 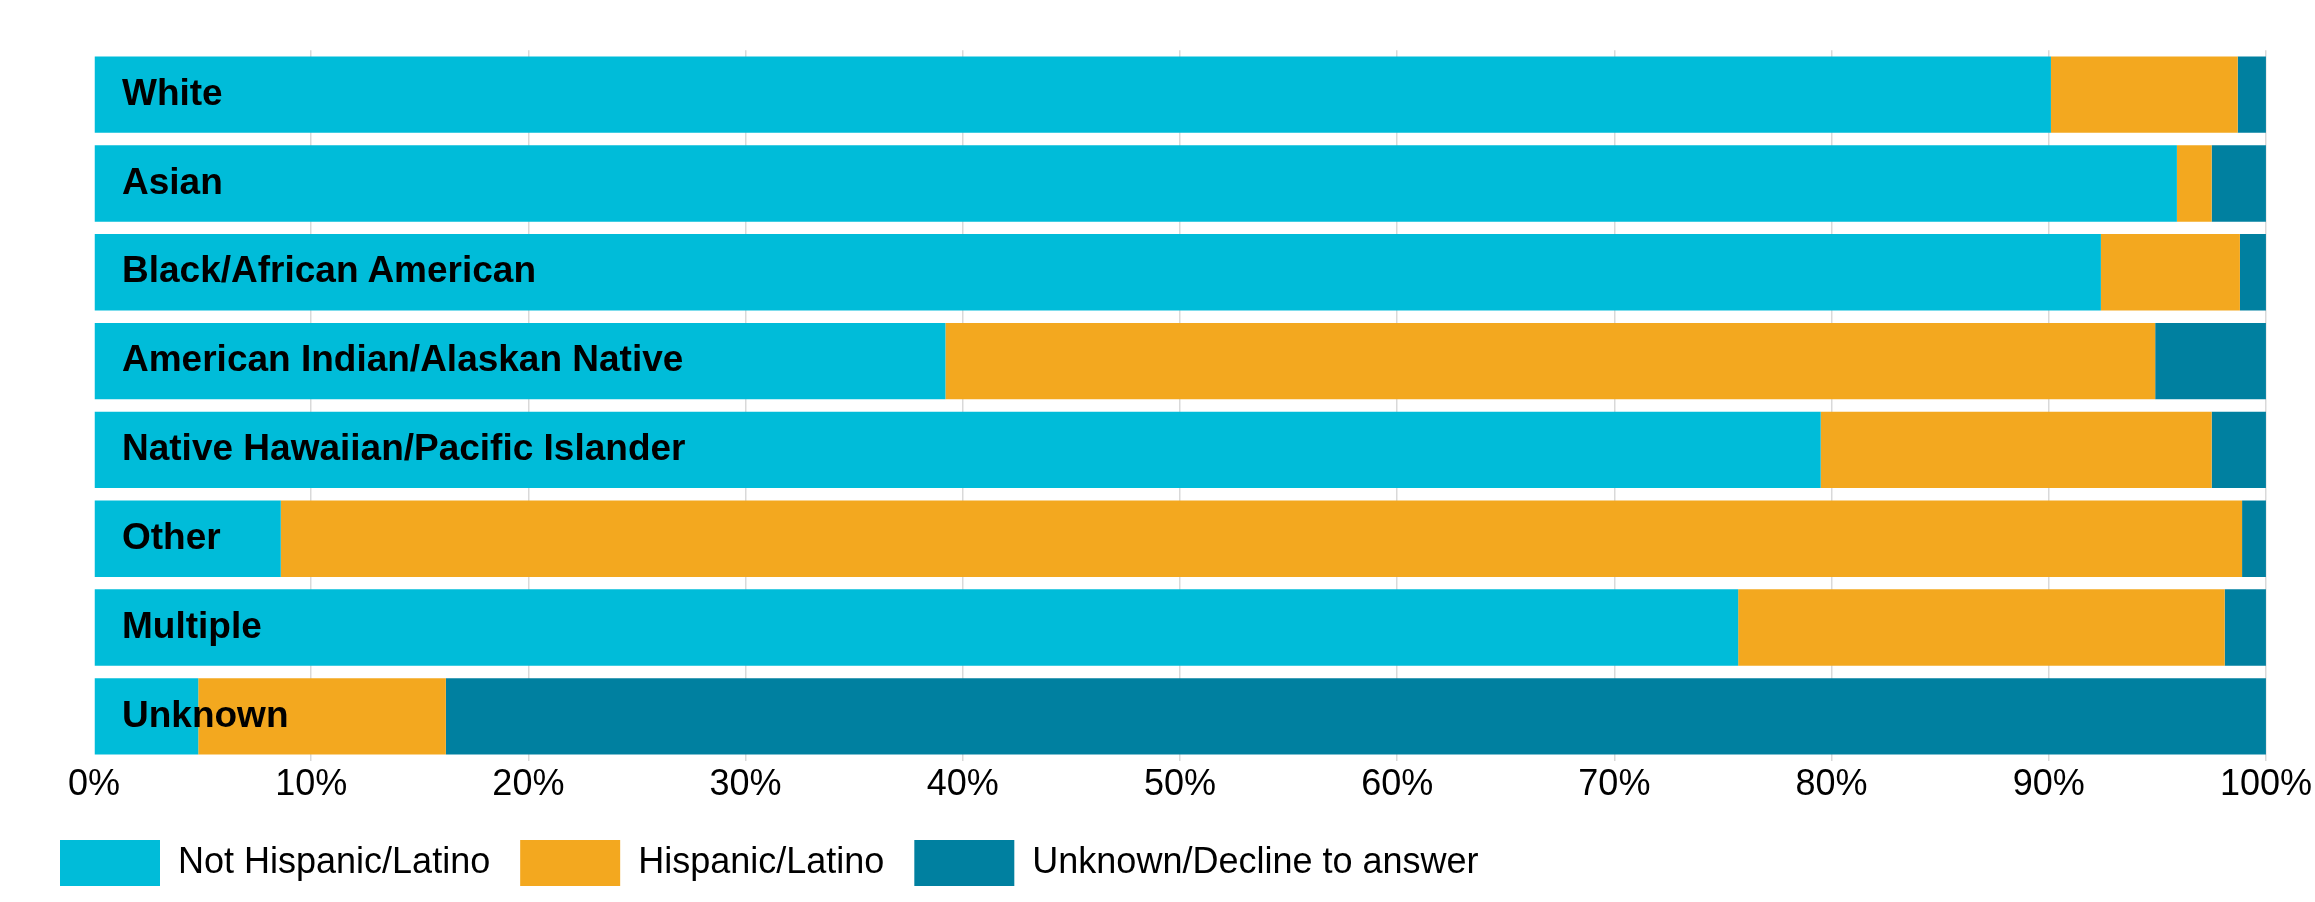 I want to click on y-tick-label: Native Hawaiian/Pacific Islander, so click(x=404, y=448).